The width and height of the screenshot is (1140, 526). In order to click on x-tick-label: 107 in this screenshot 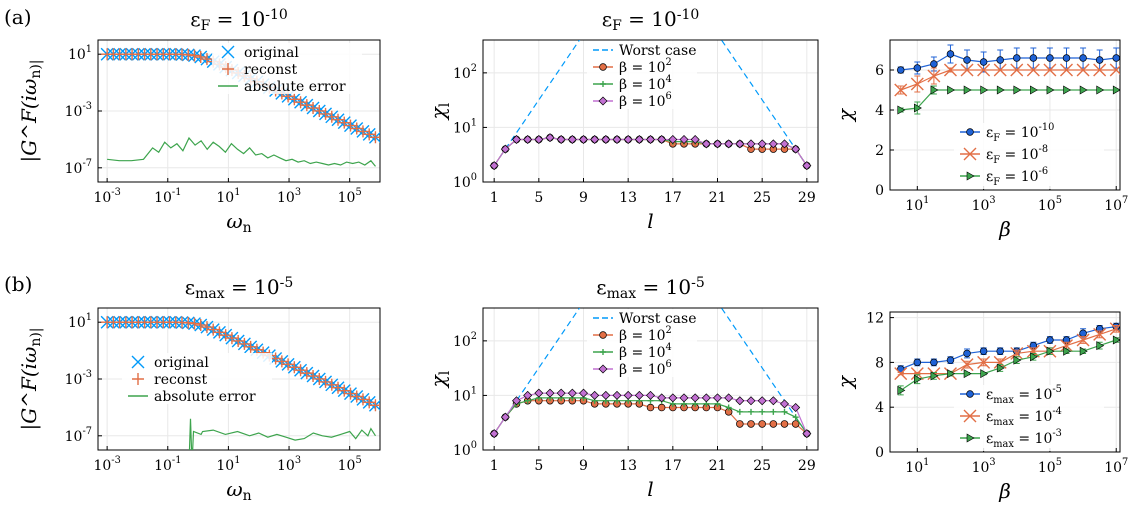, I will do `click(1116, 466)`.